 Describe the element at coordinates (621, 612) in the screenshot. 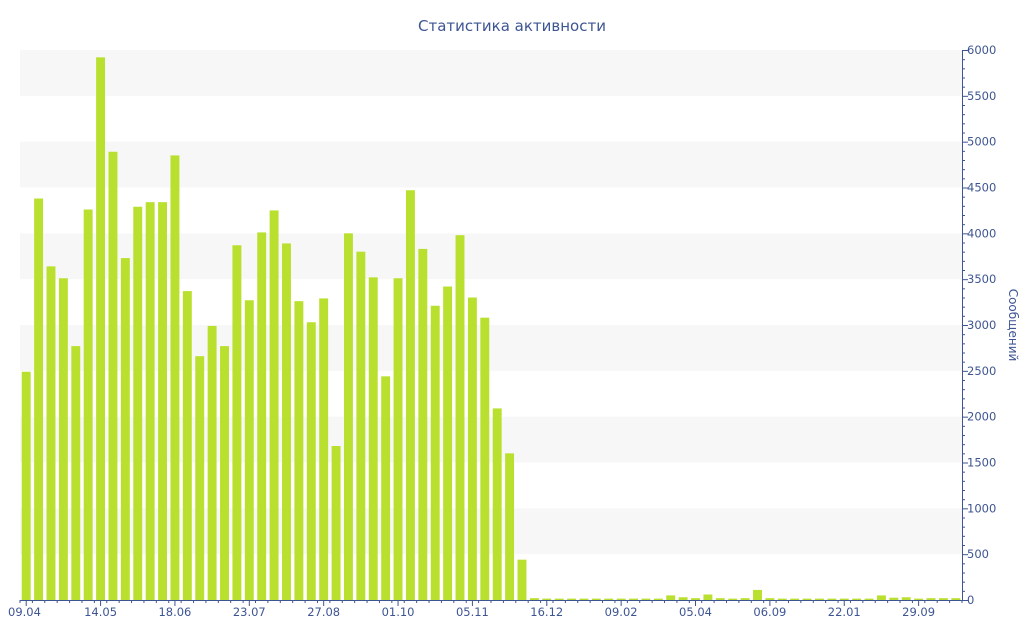

I see `x-tick-label: 09.02` at that location.